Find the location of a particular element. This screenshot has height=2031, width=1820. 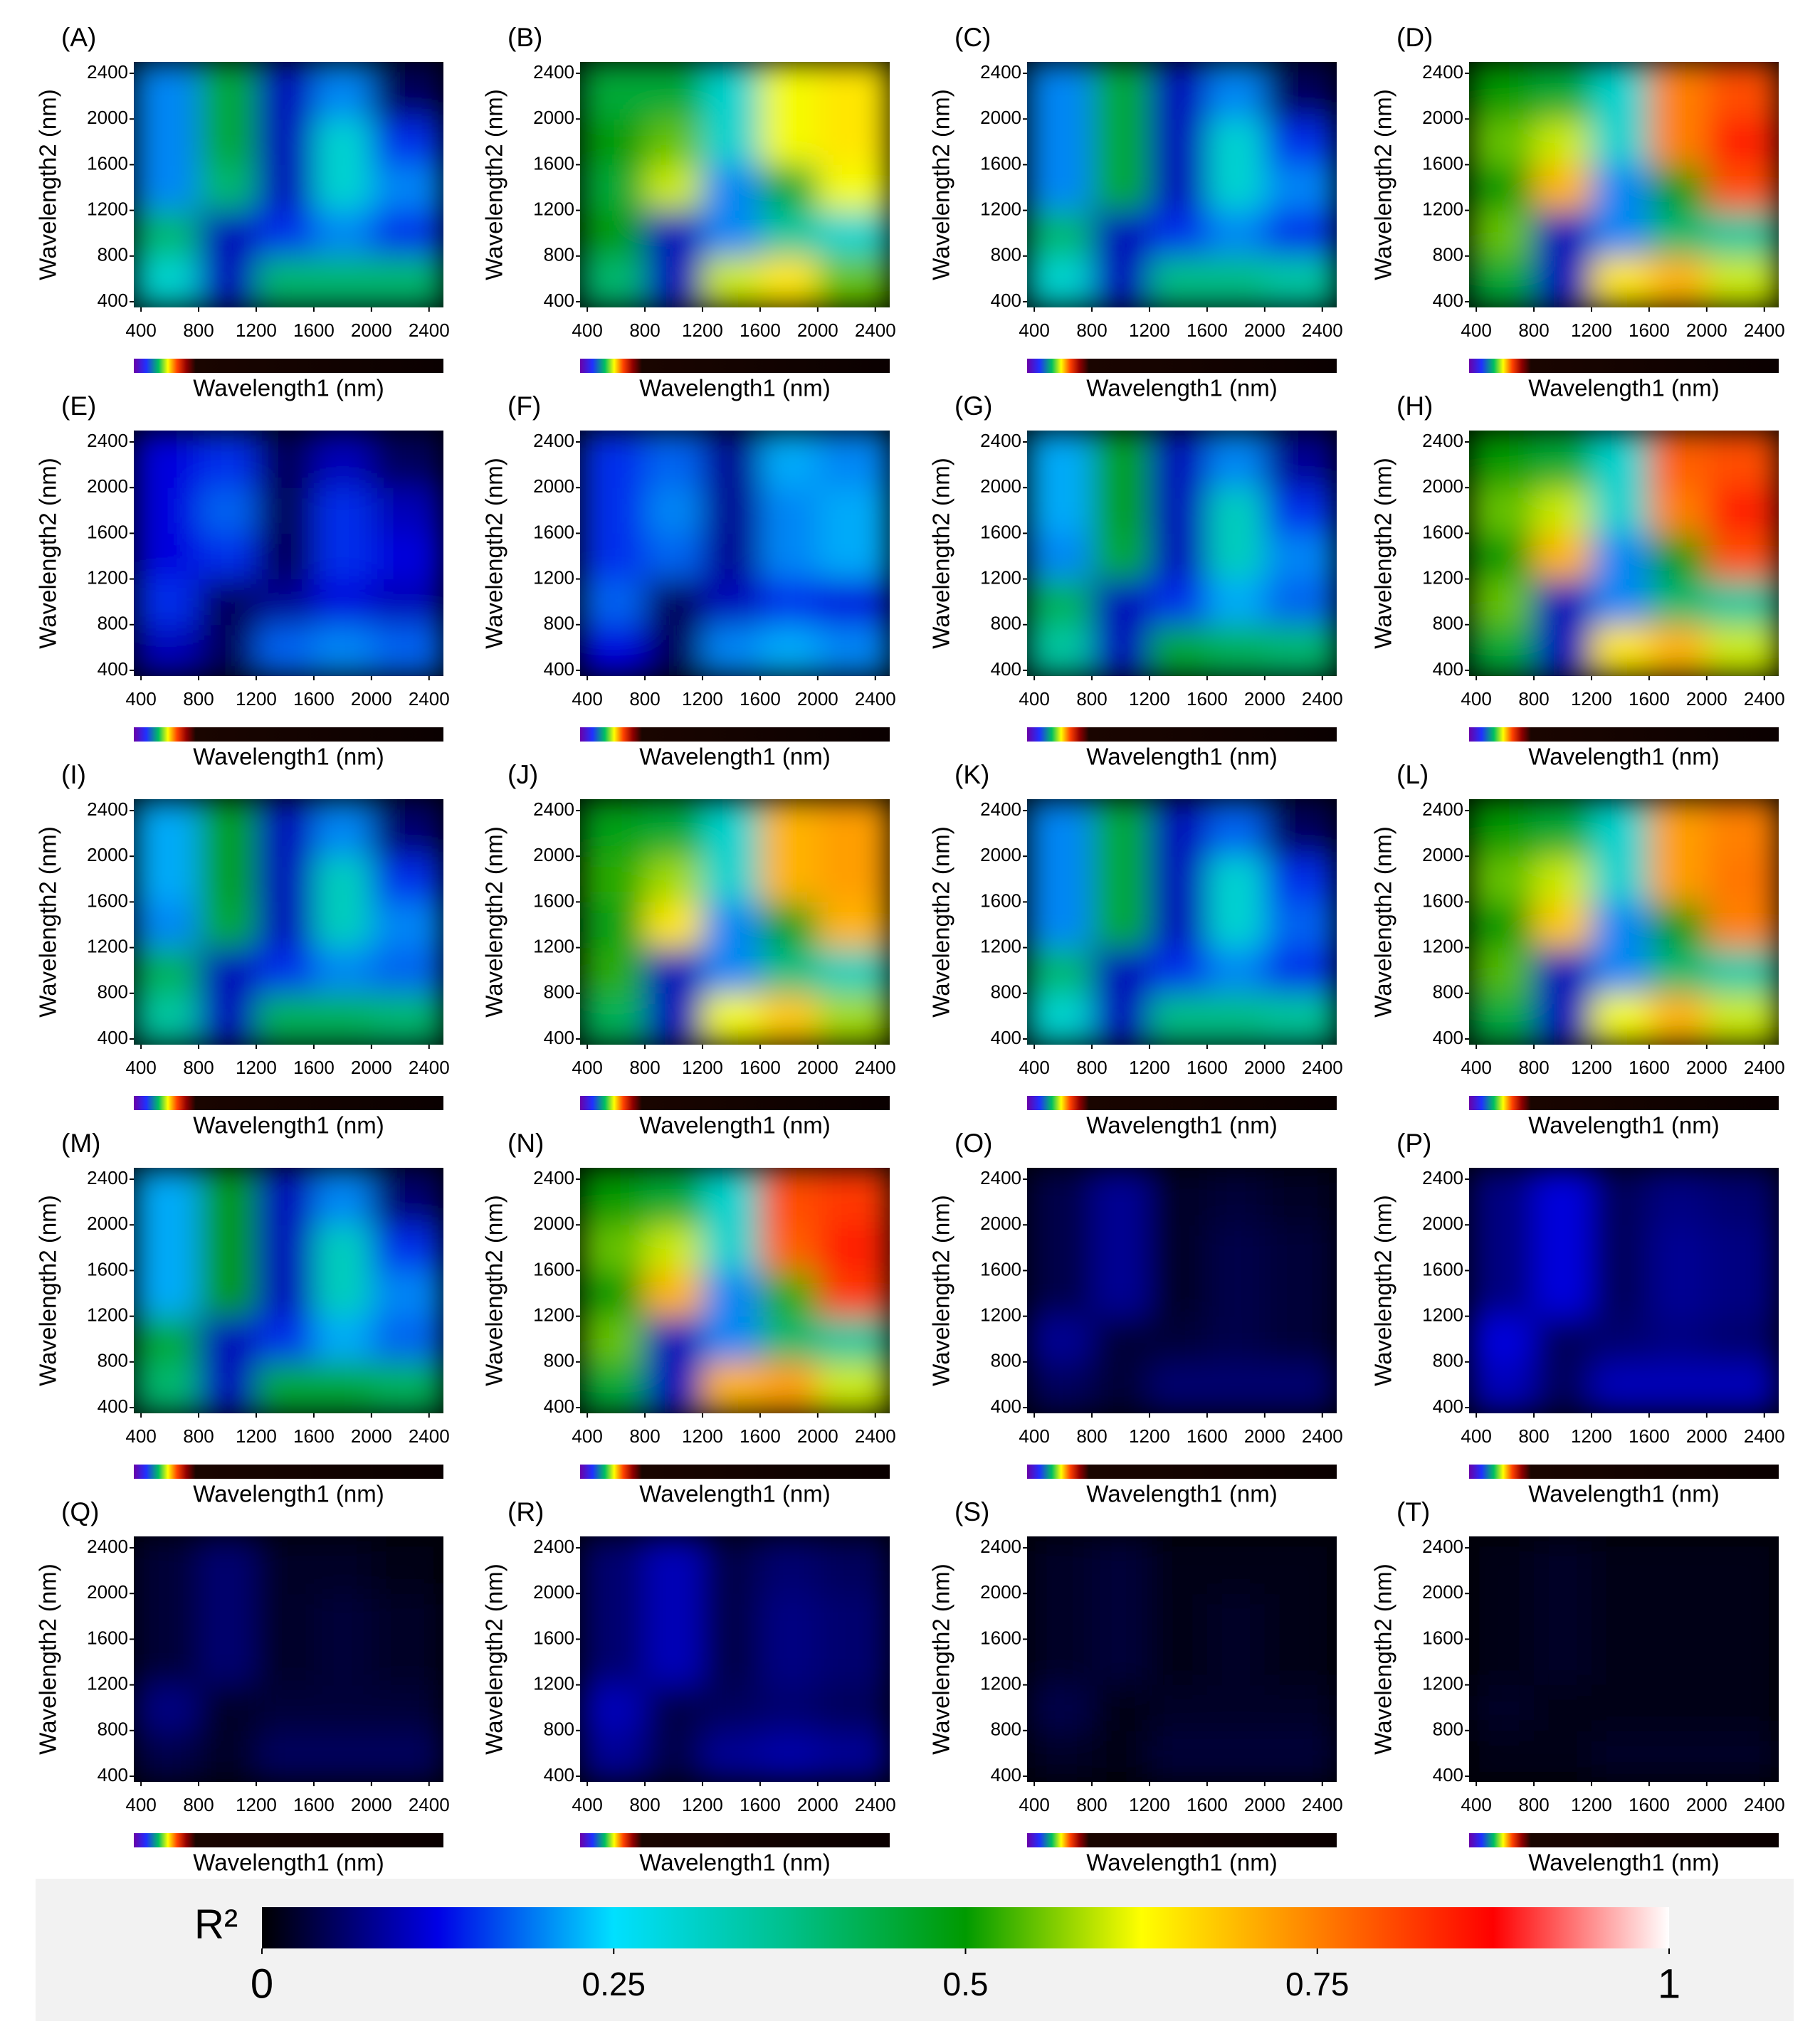

x-tick-label: 1600 is located at coordinates (760, 1436).